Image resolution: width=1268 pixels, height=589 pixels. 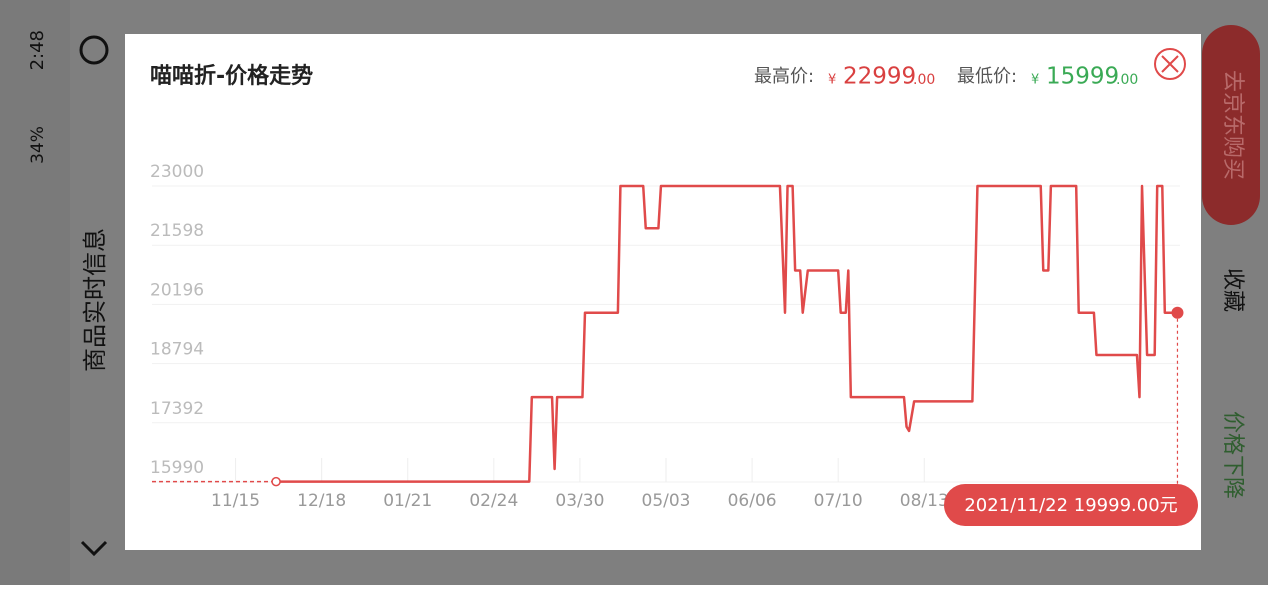 I want to click on x-tick-label: 08/13, so click(x=924, y=501).